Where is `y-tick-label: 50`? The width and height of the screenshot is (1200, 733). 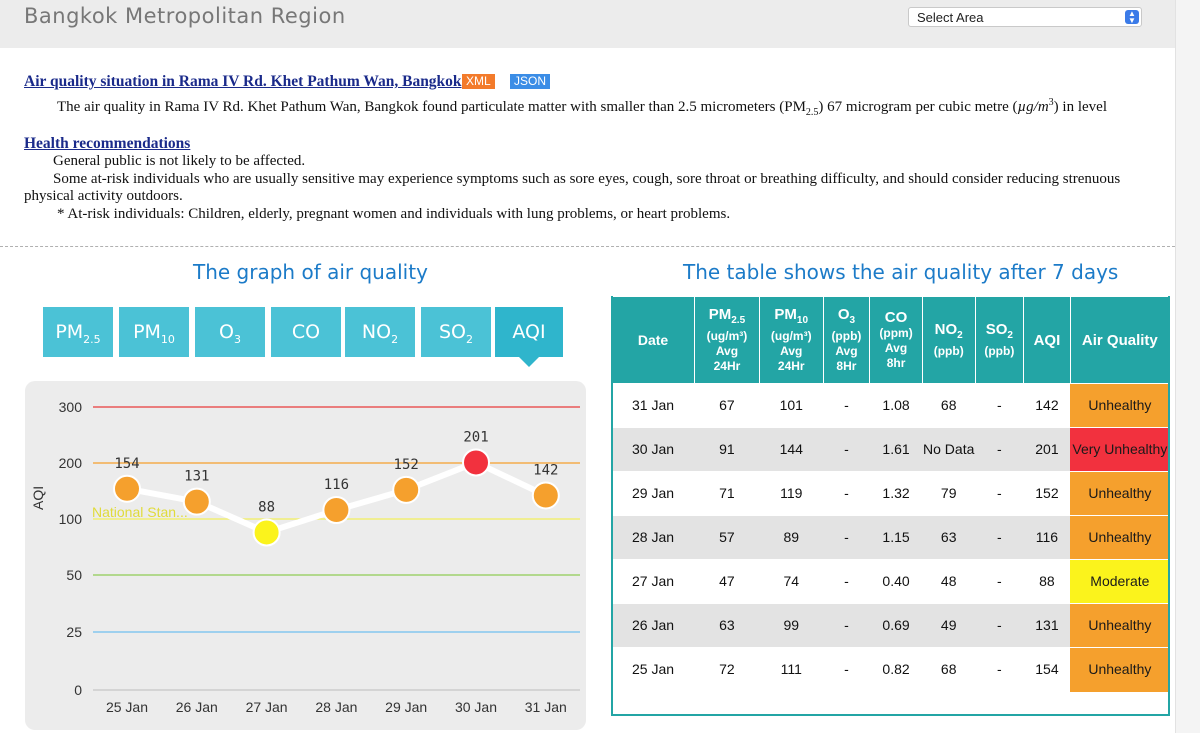
y-tick-label: 50 is located at coordinates (74, 575).